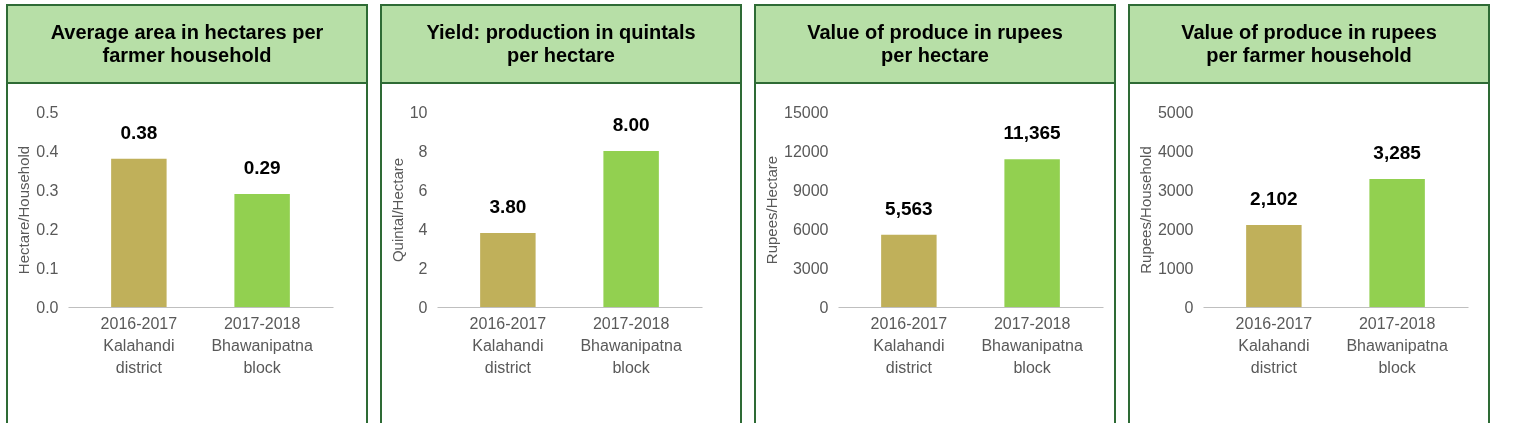 The image size is (1526, 423). I want to click on data-label: 3,285, so click(1397, 152).